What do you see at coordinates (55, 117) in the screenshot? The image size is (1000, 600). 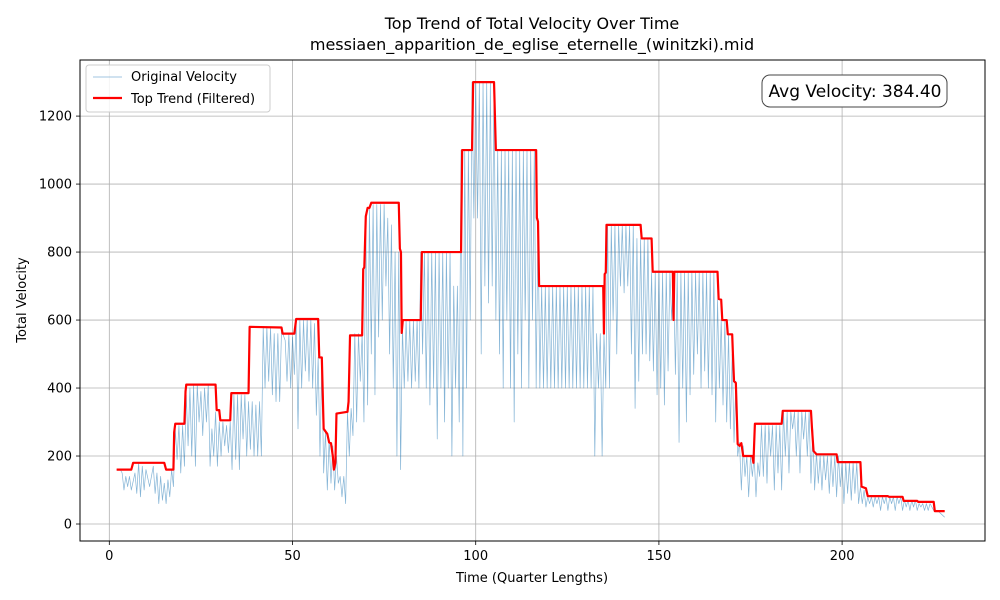 I see `y-tick-label: 1200` at bounding box center [55, 117].